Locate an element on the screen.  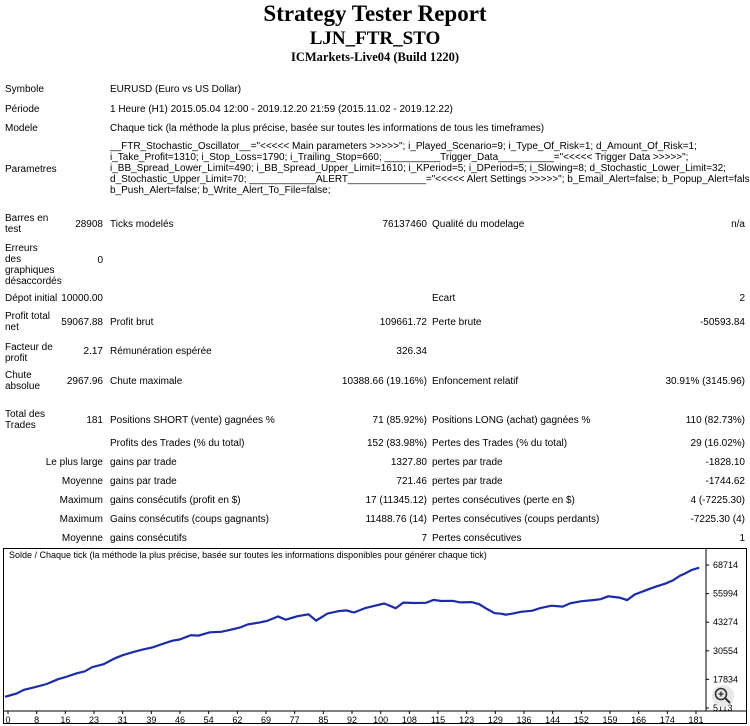
x-tick-label: 31 is located at coordinates (123, 719).